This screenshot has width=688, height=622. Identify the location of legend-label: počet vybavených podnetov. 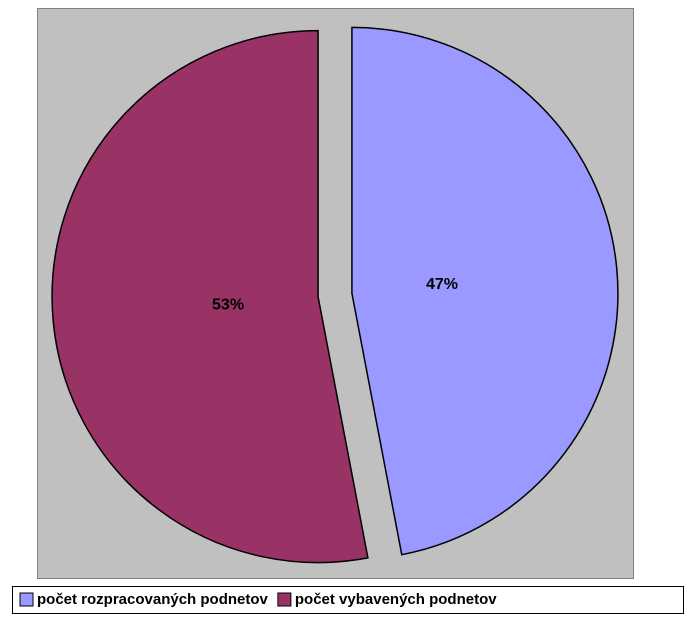
(396, 599).